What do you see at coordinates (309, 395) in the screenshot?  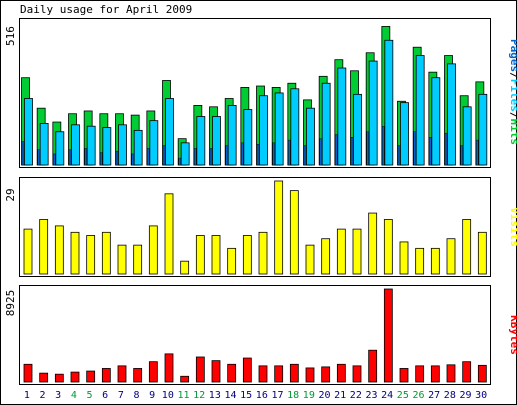 I see `x-tick-day-19: 19` at bounding box center [309, 395].